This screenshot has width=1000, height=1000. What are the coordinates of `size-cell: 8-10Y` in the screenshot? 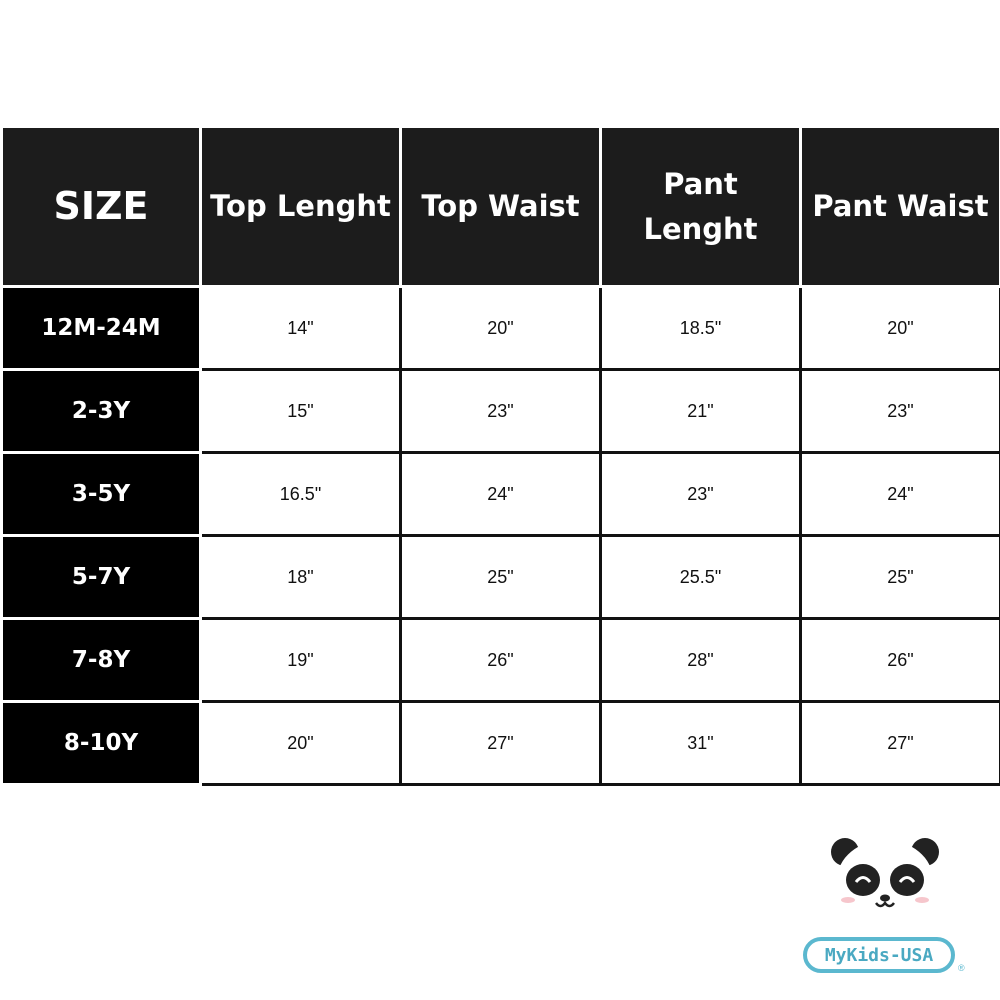 It's located at (101, 743).